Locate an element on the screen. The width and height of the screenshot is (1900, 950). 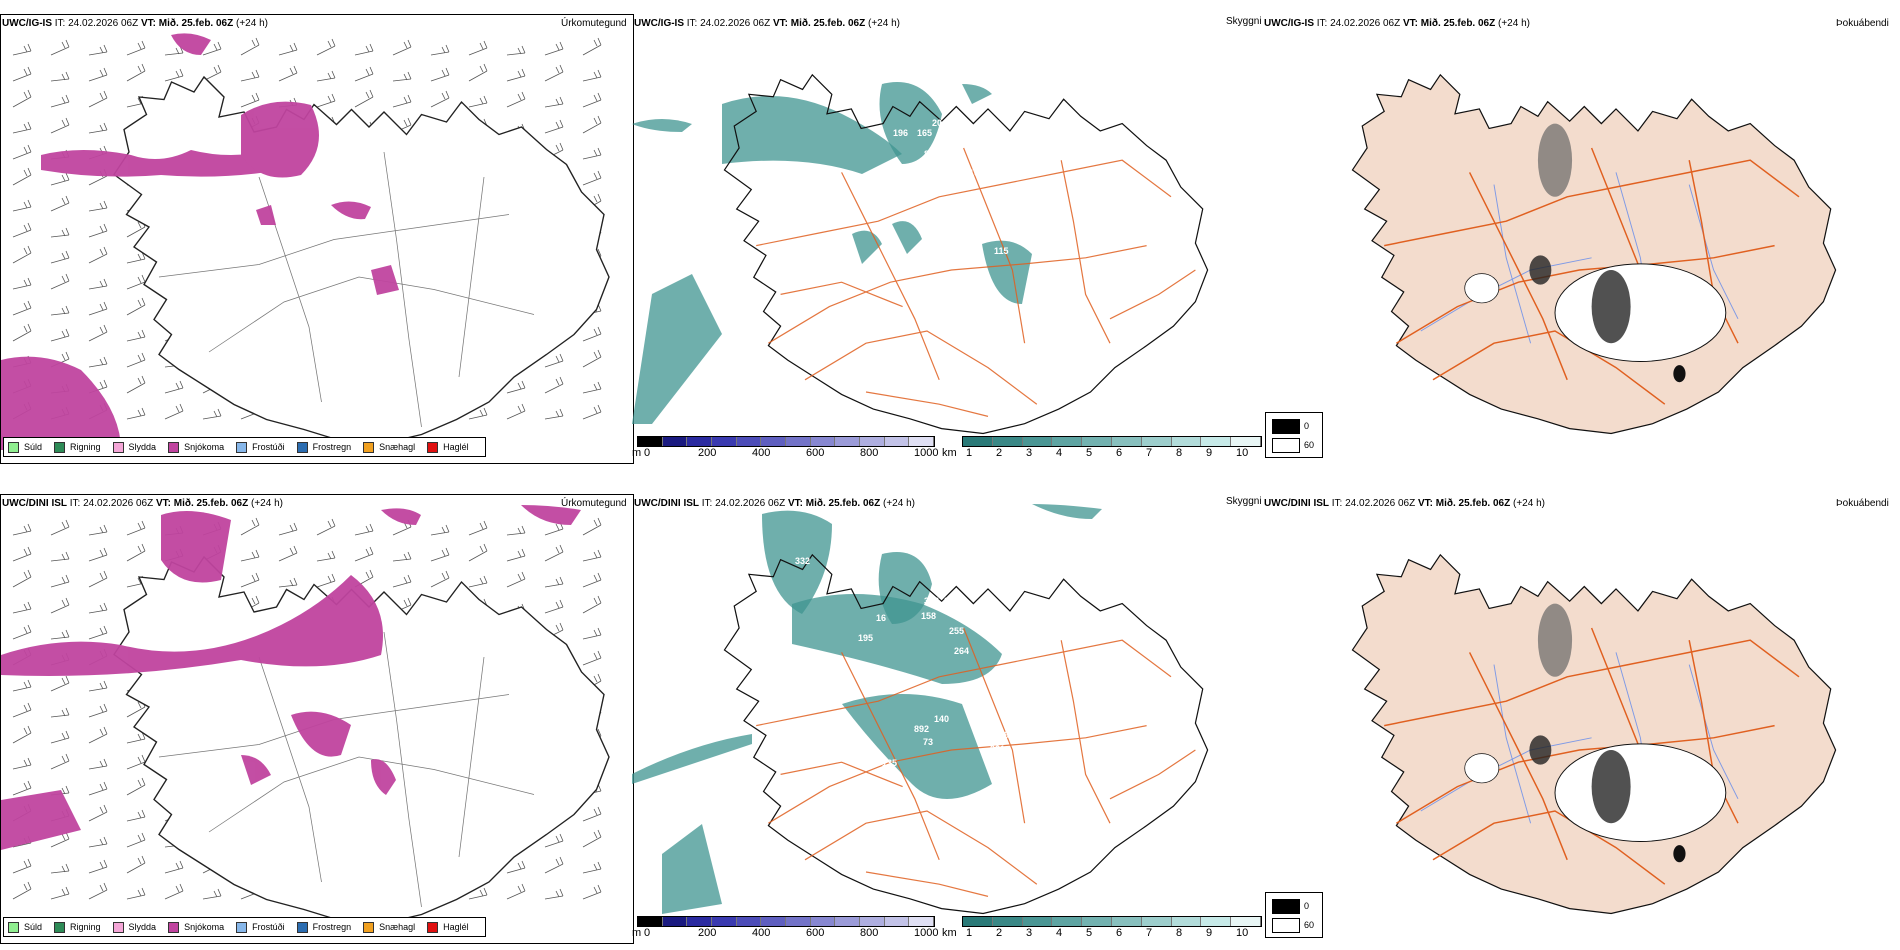
snowfall-areas is located at coordinates (291, 677).